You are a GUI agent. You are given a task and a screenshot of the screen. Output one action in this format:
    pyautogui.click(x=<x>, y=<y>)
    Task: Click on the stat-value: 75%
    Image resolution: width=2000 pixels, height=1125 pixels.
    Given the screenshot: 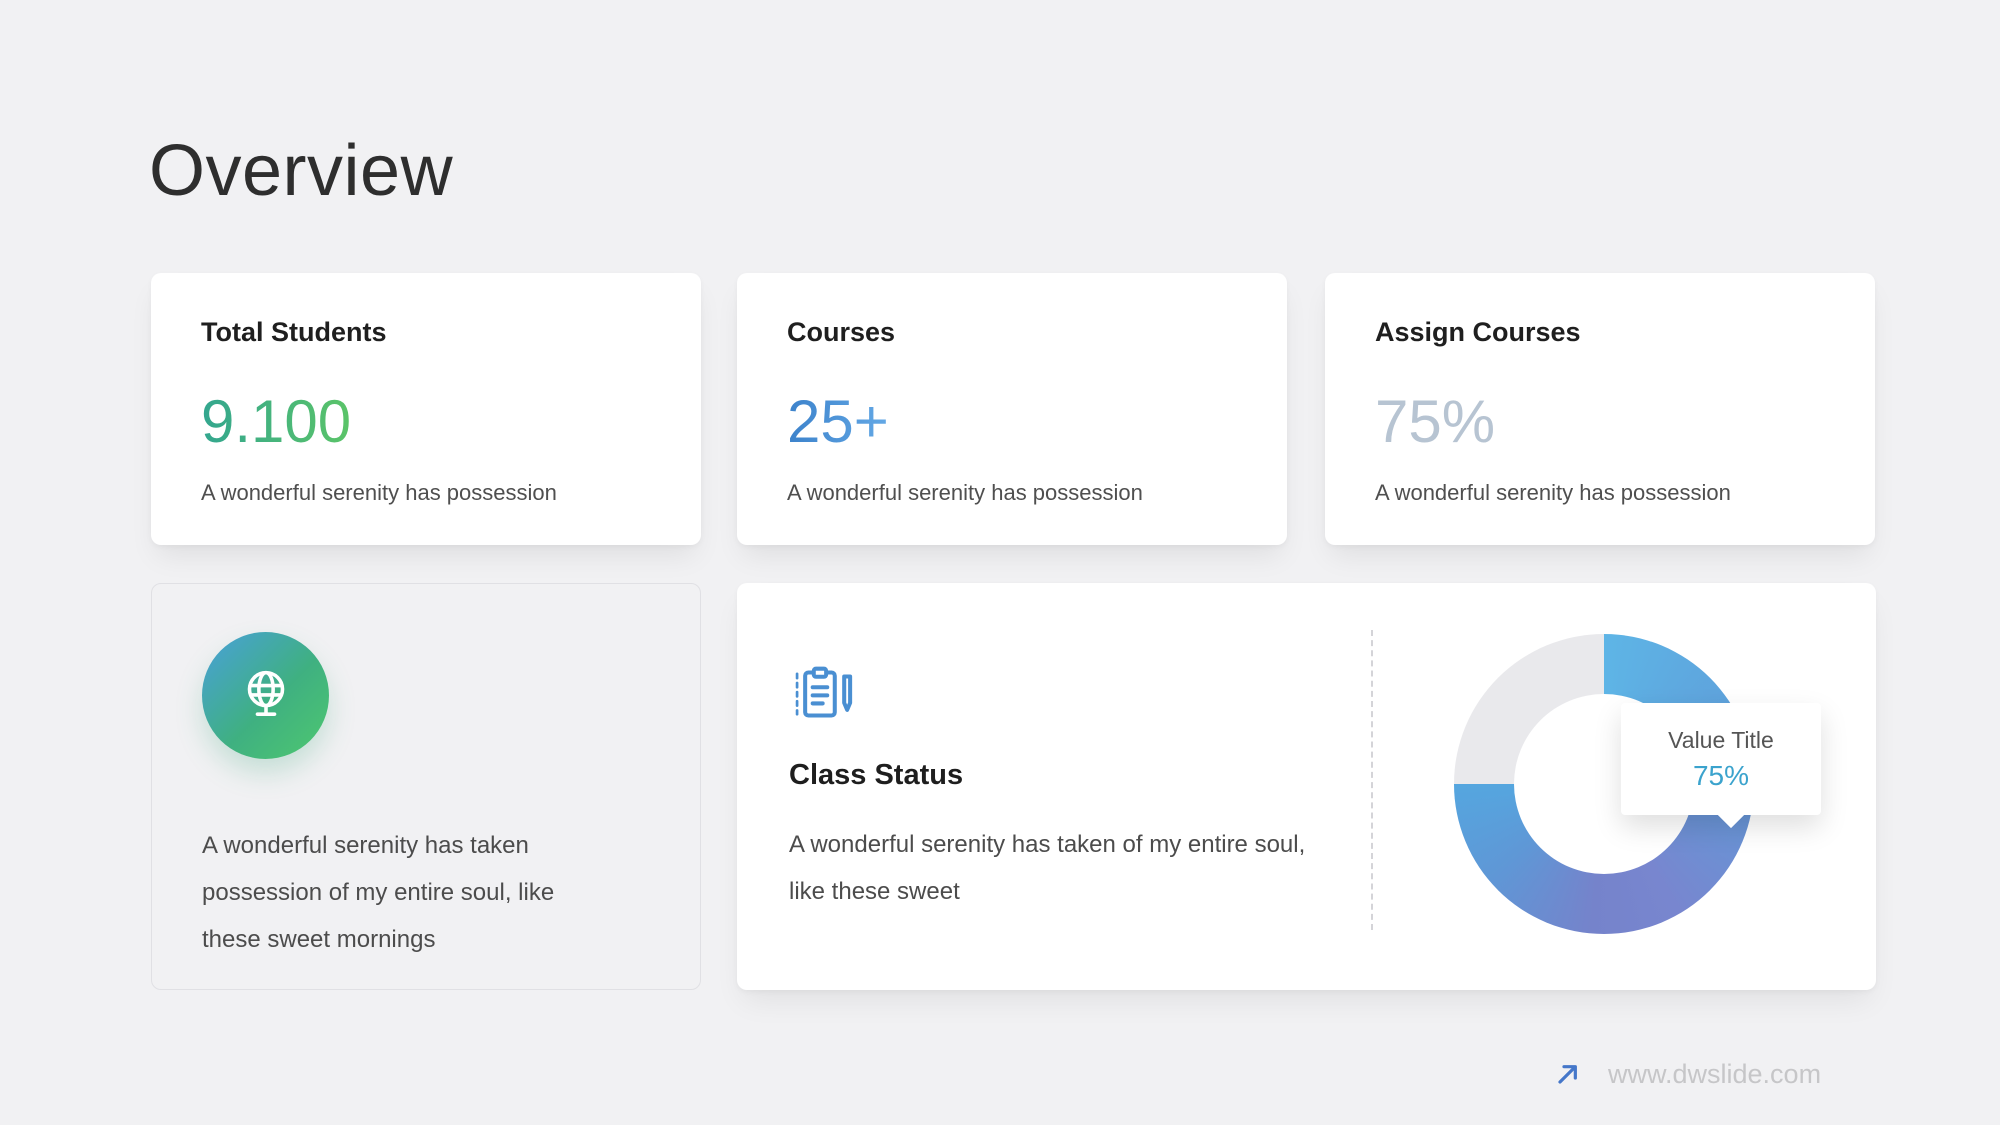 What is the action you would take?
    pyautogui.click(x=1435, y=421)
    